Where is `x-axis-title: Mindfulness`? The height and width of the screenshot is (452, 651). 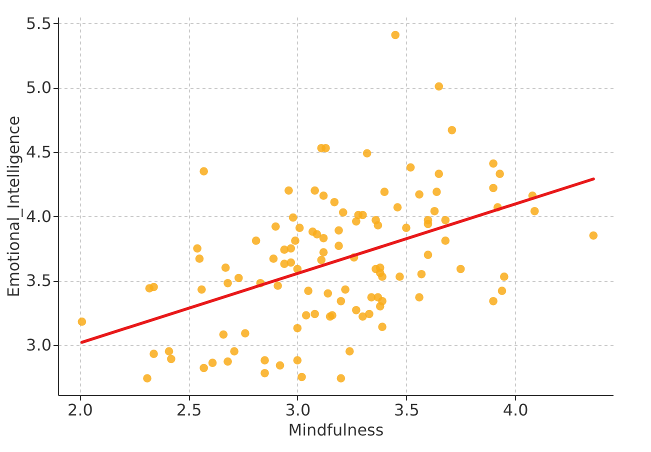 x-axis-title: Mindfulness is located at coordinates (336, 430).